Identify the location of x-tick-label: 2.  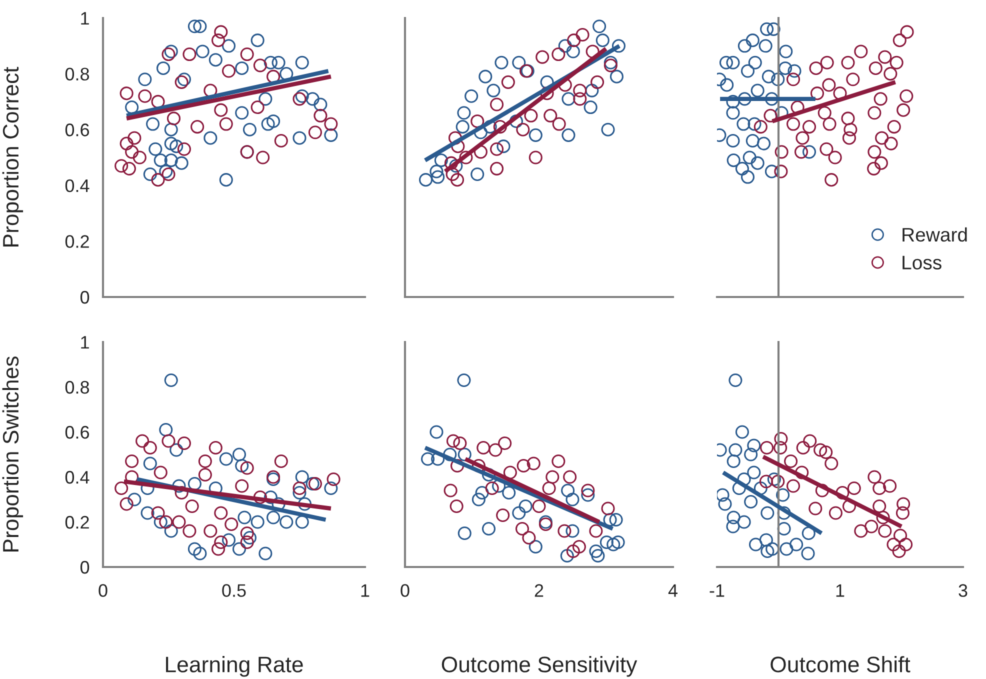
(539, 590).